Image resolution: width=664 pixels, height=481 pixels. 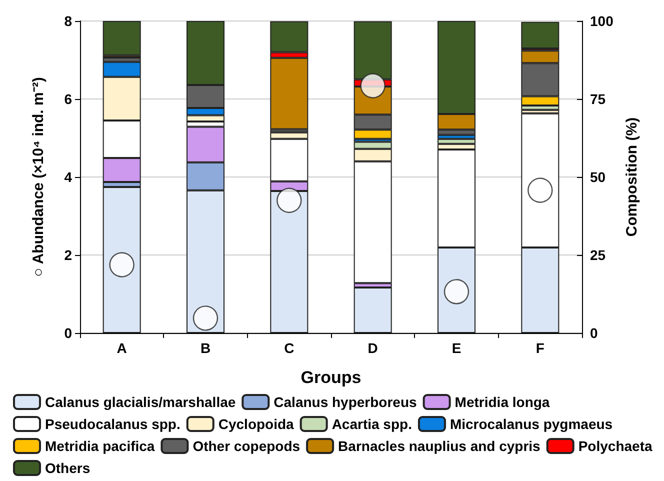 What do you see at coordinates (121, 348) in the screenshot?
I see `x-tick-label: A` at bounding box center [121, 348].